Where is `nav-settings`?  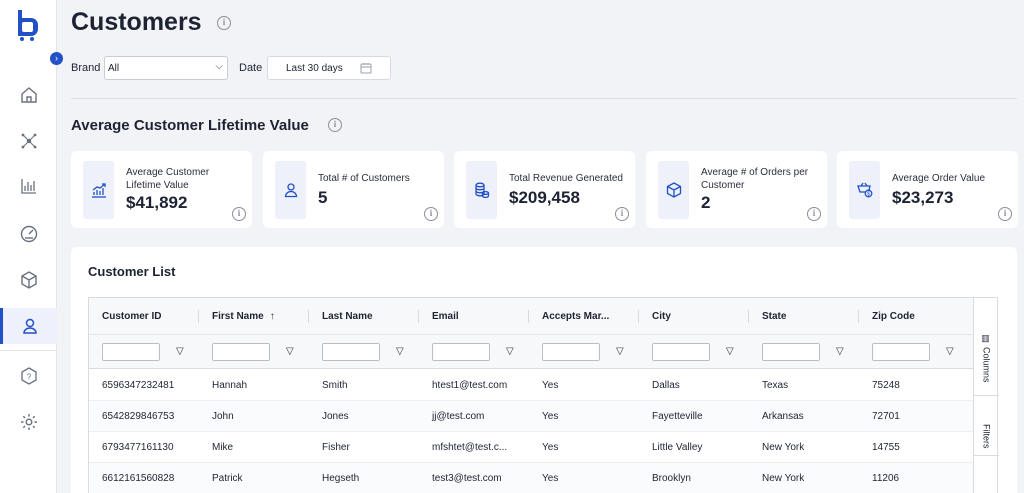 nav-settings is located at coordinates (28, 422).